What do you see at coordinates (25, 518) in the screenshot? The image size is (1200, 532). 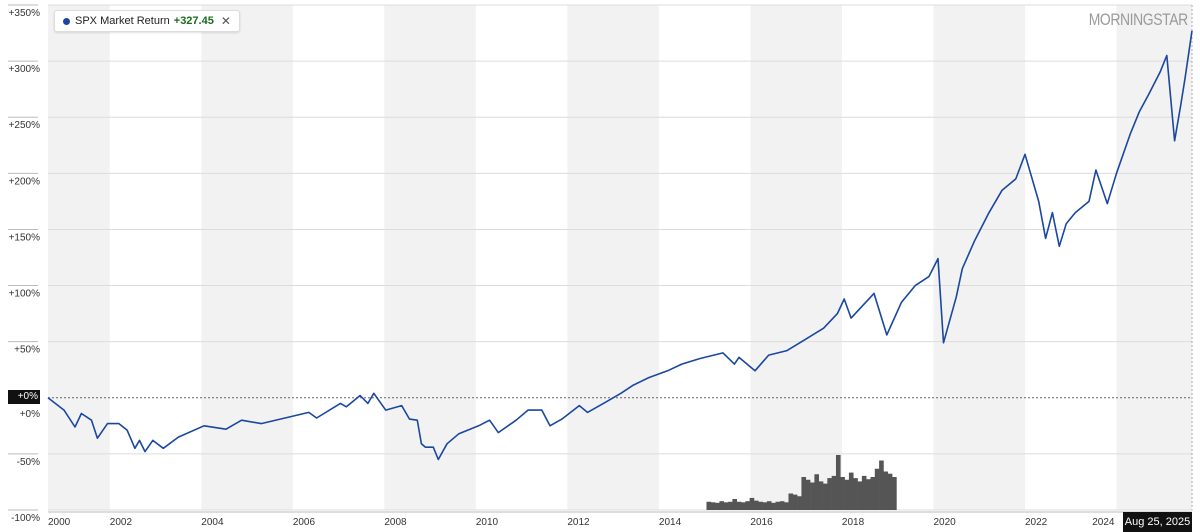 I see `y-tick-label: -100%` at bounding box center [25, 518].